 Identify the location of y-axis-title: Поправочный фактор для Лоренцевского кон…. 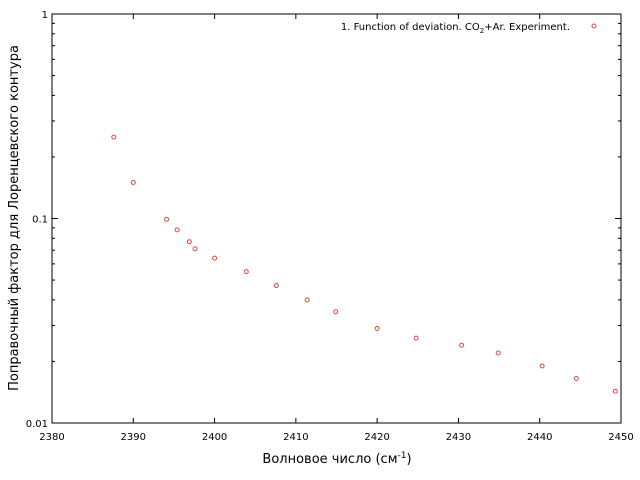
(14, 218).